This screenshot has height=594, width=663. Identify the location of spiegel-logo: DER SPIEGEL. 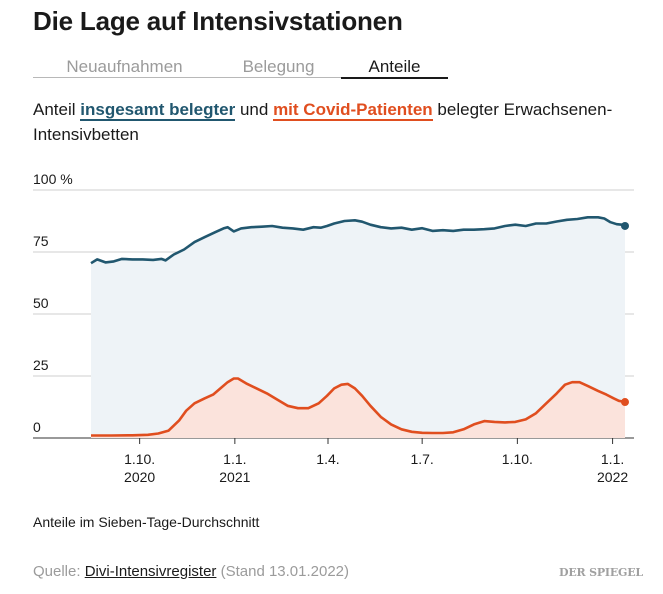
(601, 572).